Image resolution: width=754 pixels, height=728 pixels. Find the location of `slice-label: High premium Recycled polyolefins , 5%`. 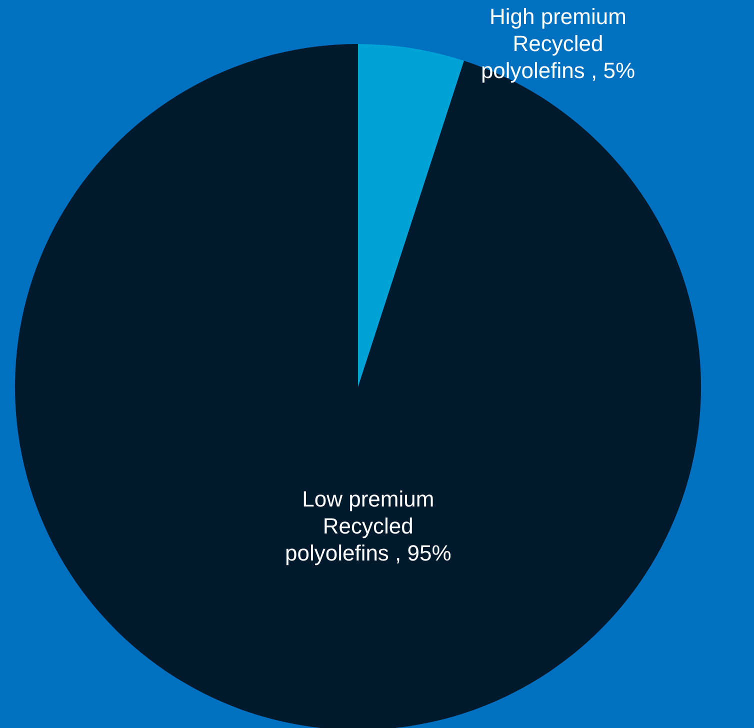

slice-label: High premium Recycled polyolefins , 5% is located at coordinates (558, 43).